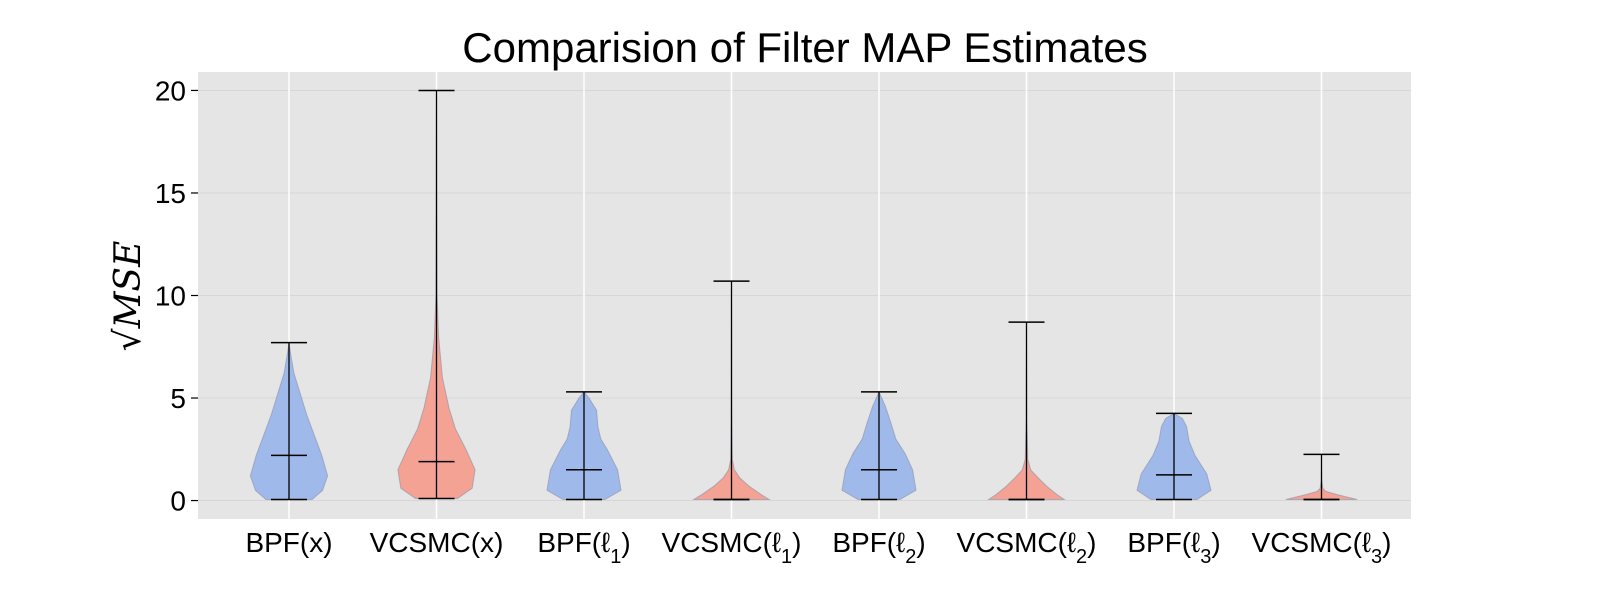 This screenshot has height=600, width=1614. I want to click on x-tick-label: BPF(x), so click(288, 542).